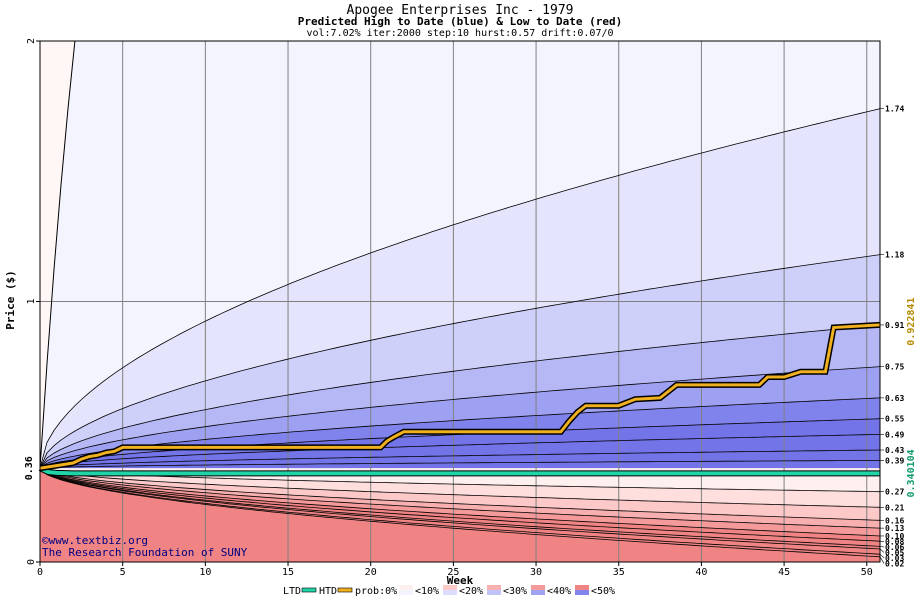  Describe the element at coordinates (31, 562) in the screenshot. I see `y-tick-label: 0` at that location.